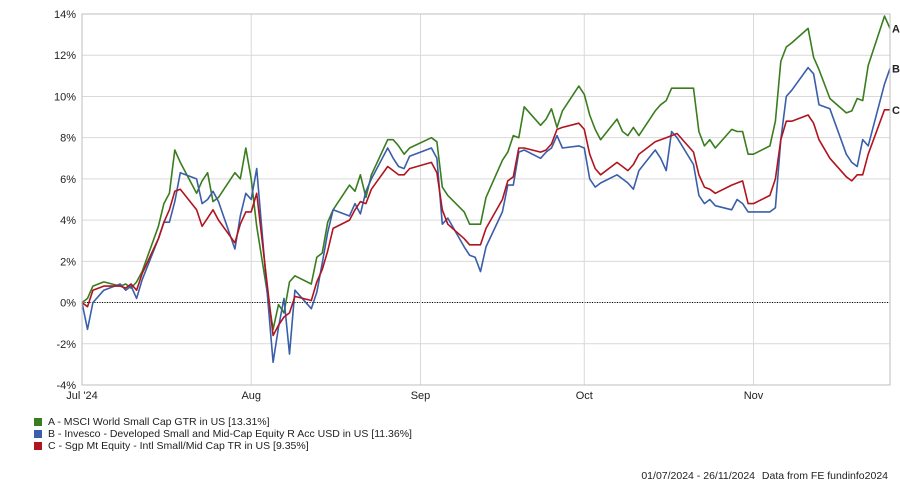  I want to click on date-range: 01/07/2024 - 26/11/2024, so click(698, 476).